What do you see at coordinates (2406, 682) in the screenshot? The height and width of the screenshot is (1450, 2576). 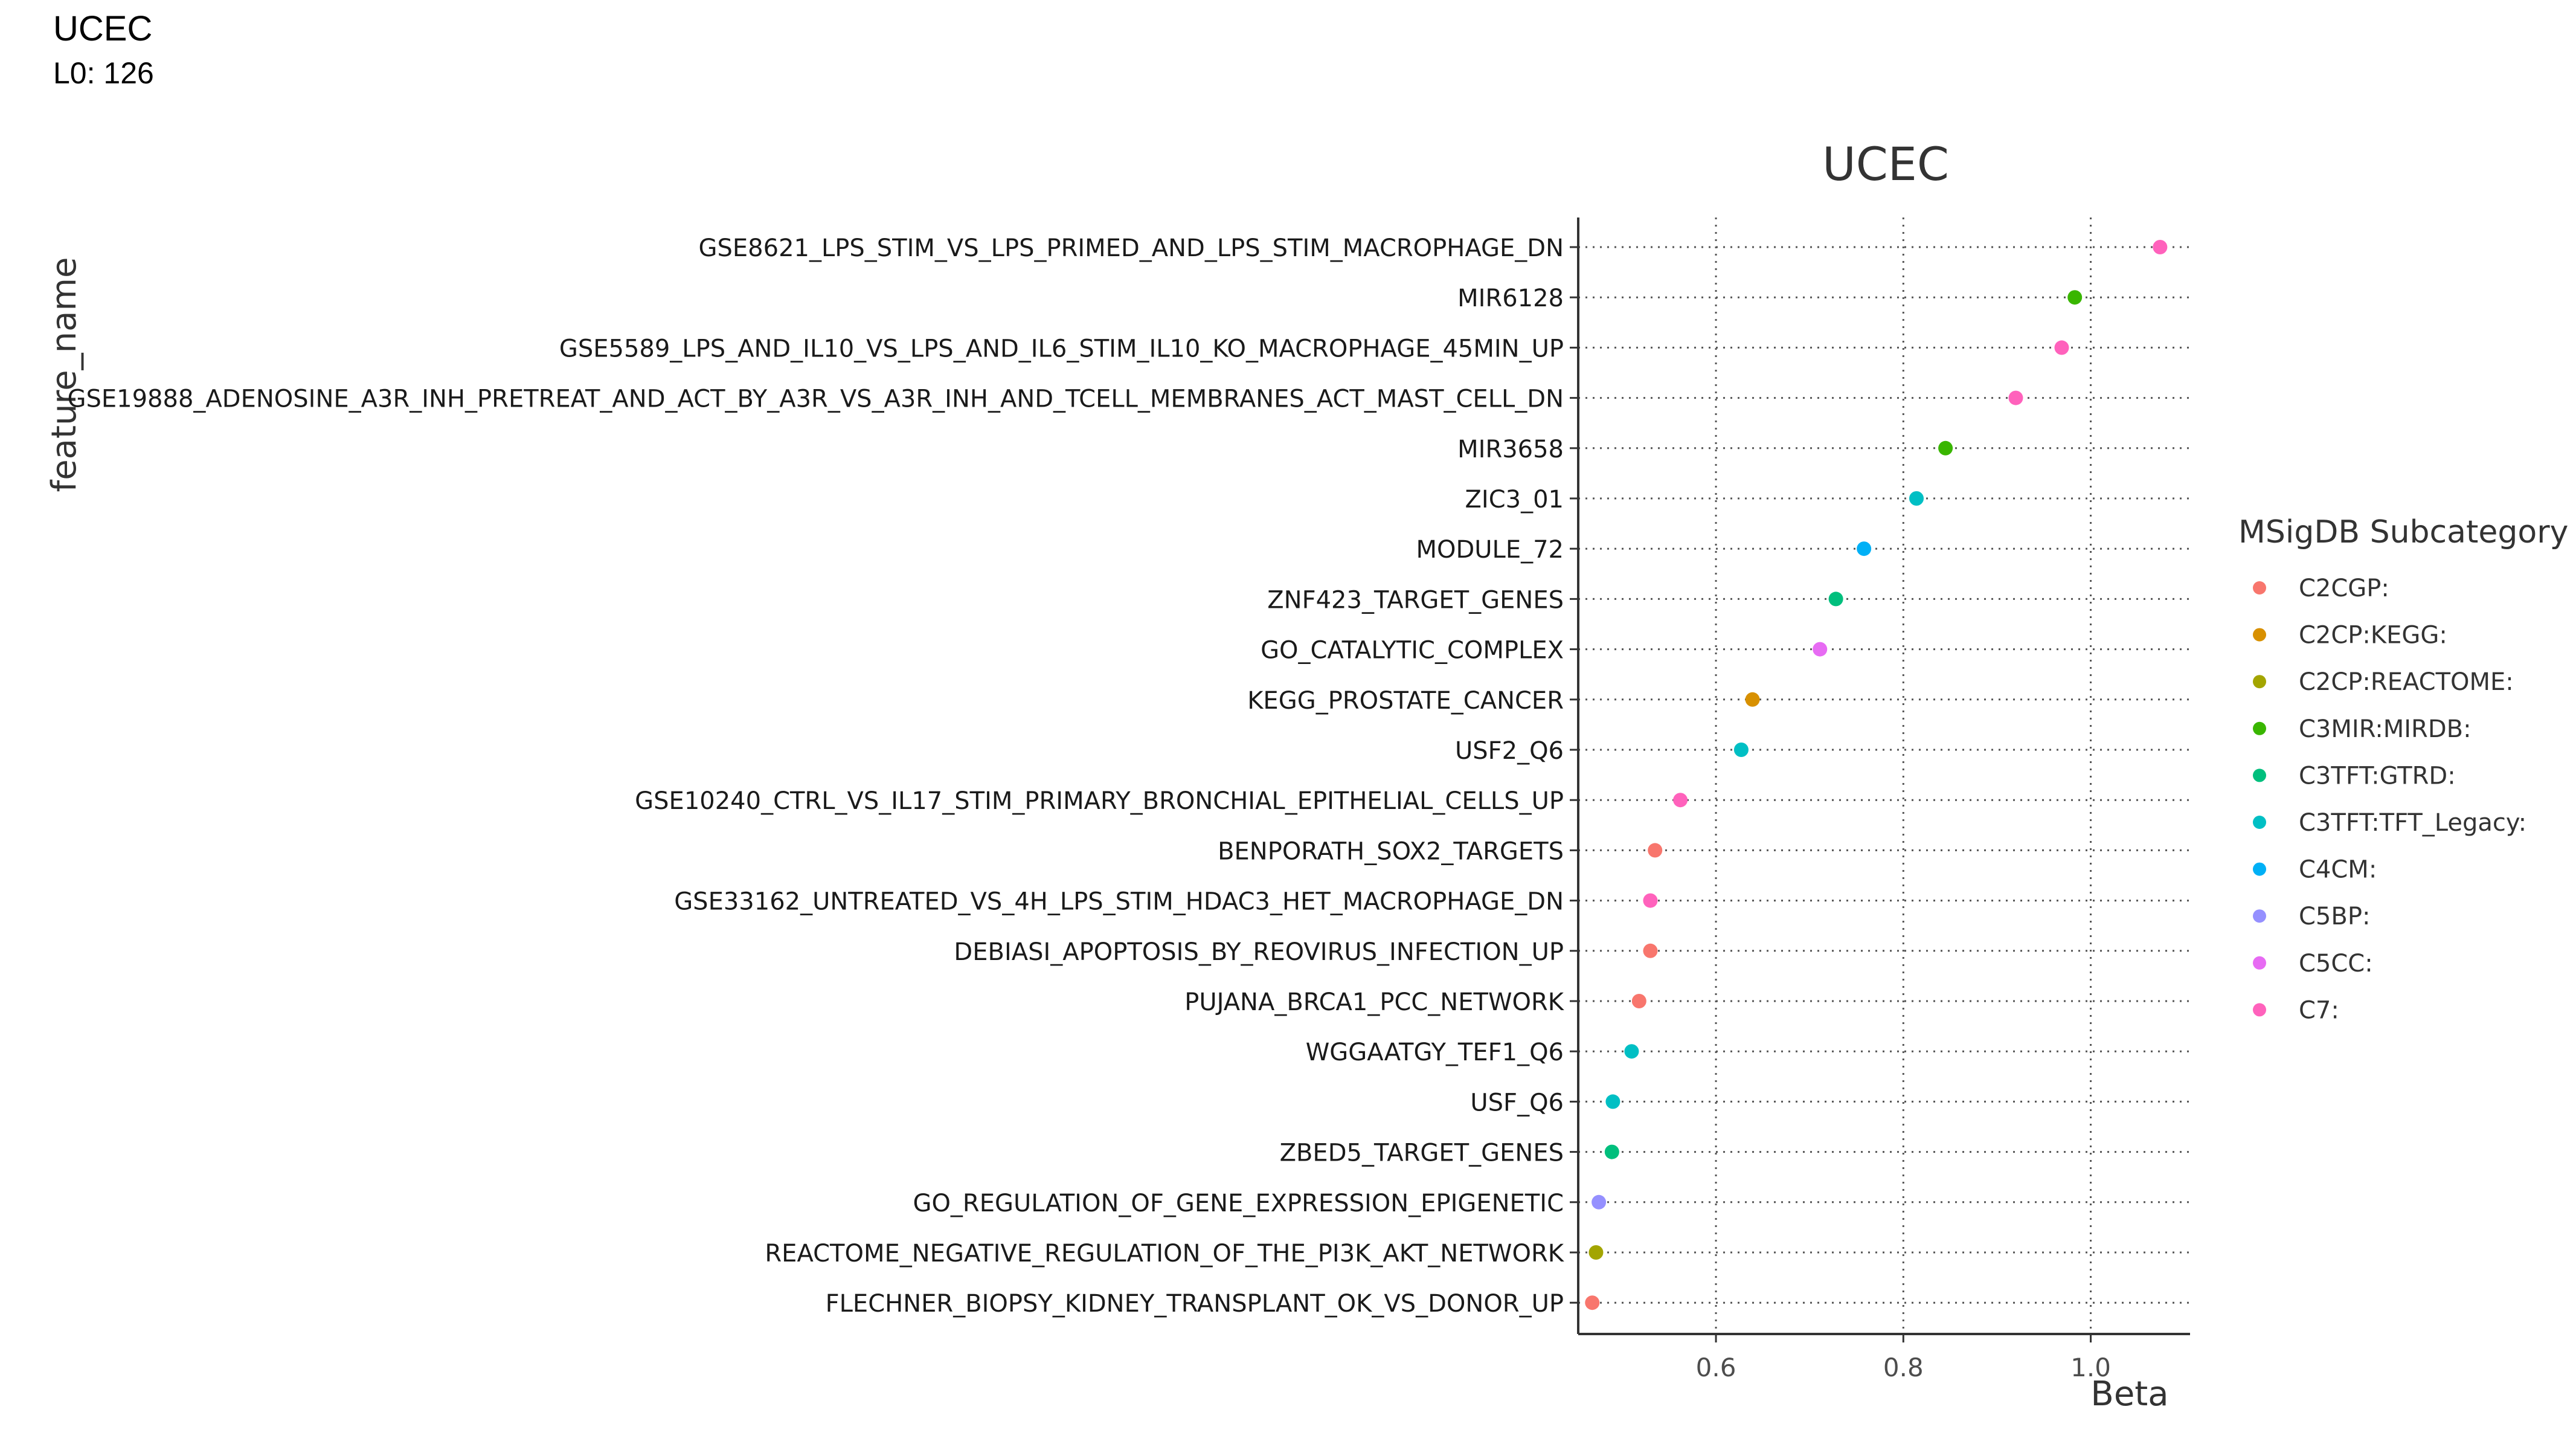 I see `legend-item-label: C2CP:REACTOME:` at bounding box center [2406, 682].